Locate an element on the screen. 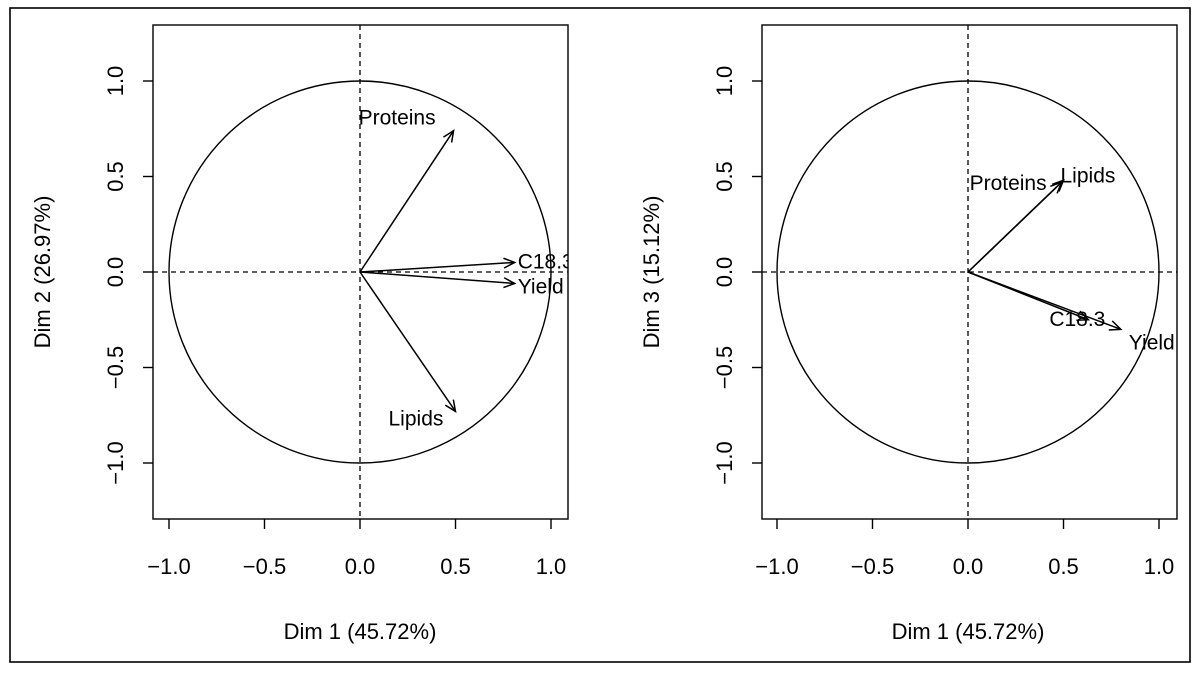 Image resolution: width=1200 pixels, height=673 pixels. variable-vectors: Proteins Lipids C18.3 Yield is located at coordinates (1071, 259).